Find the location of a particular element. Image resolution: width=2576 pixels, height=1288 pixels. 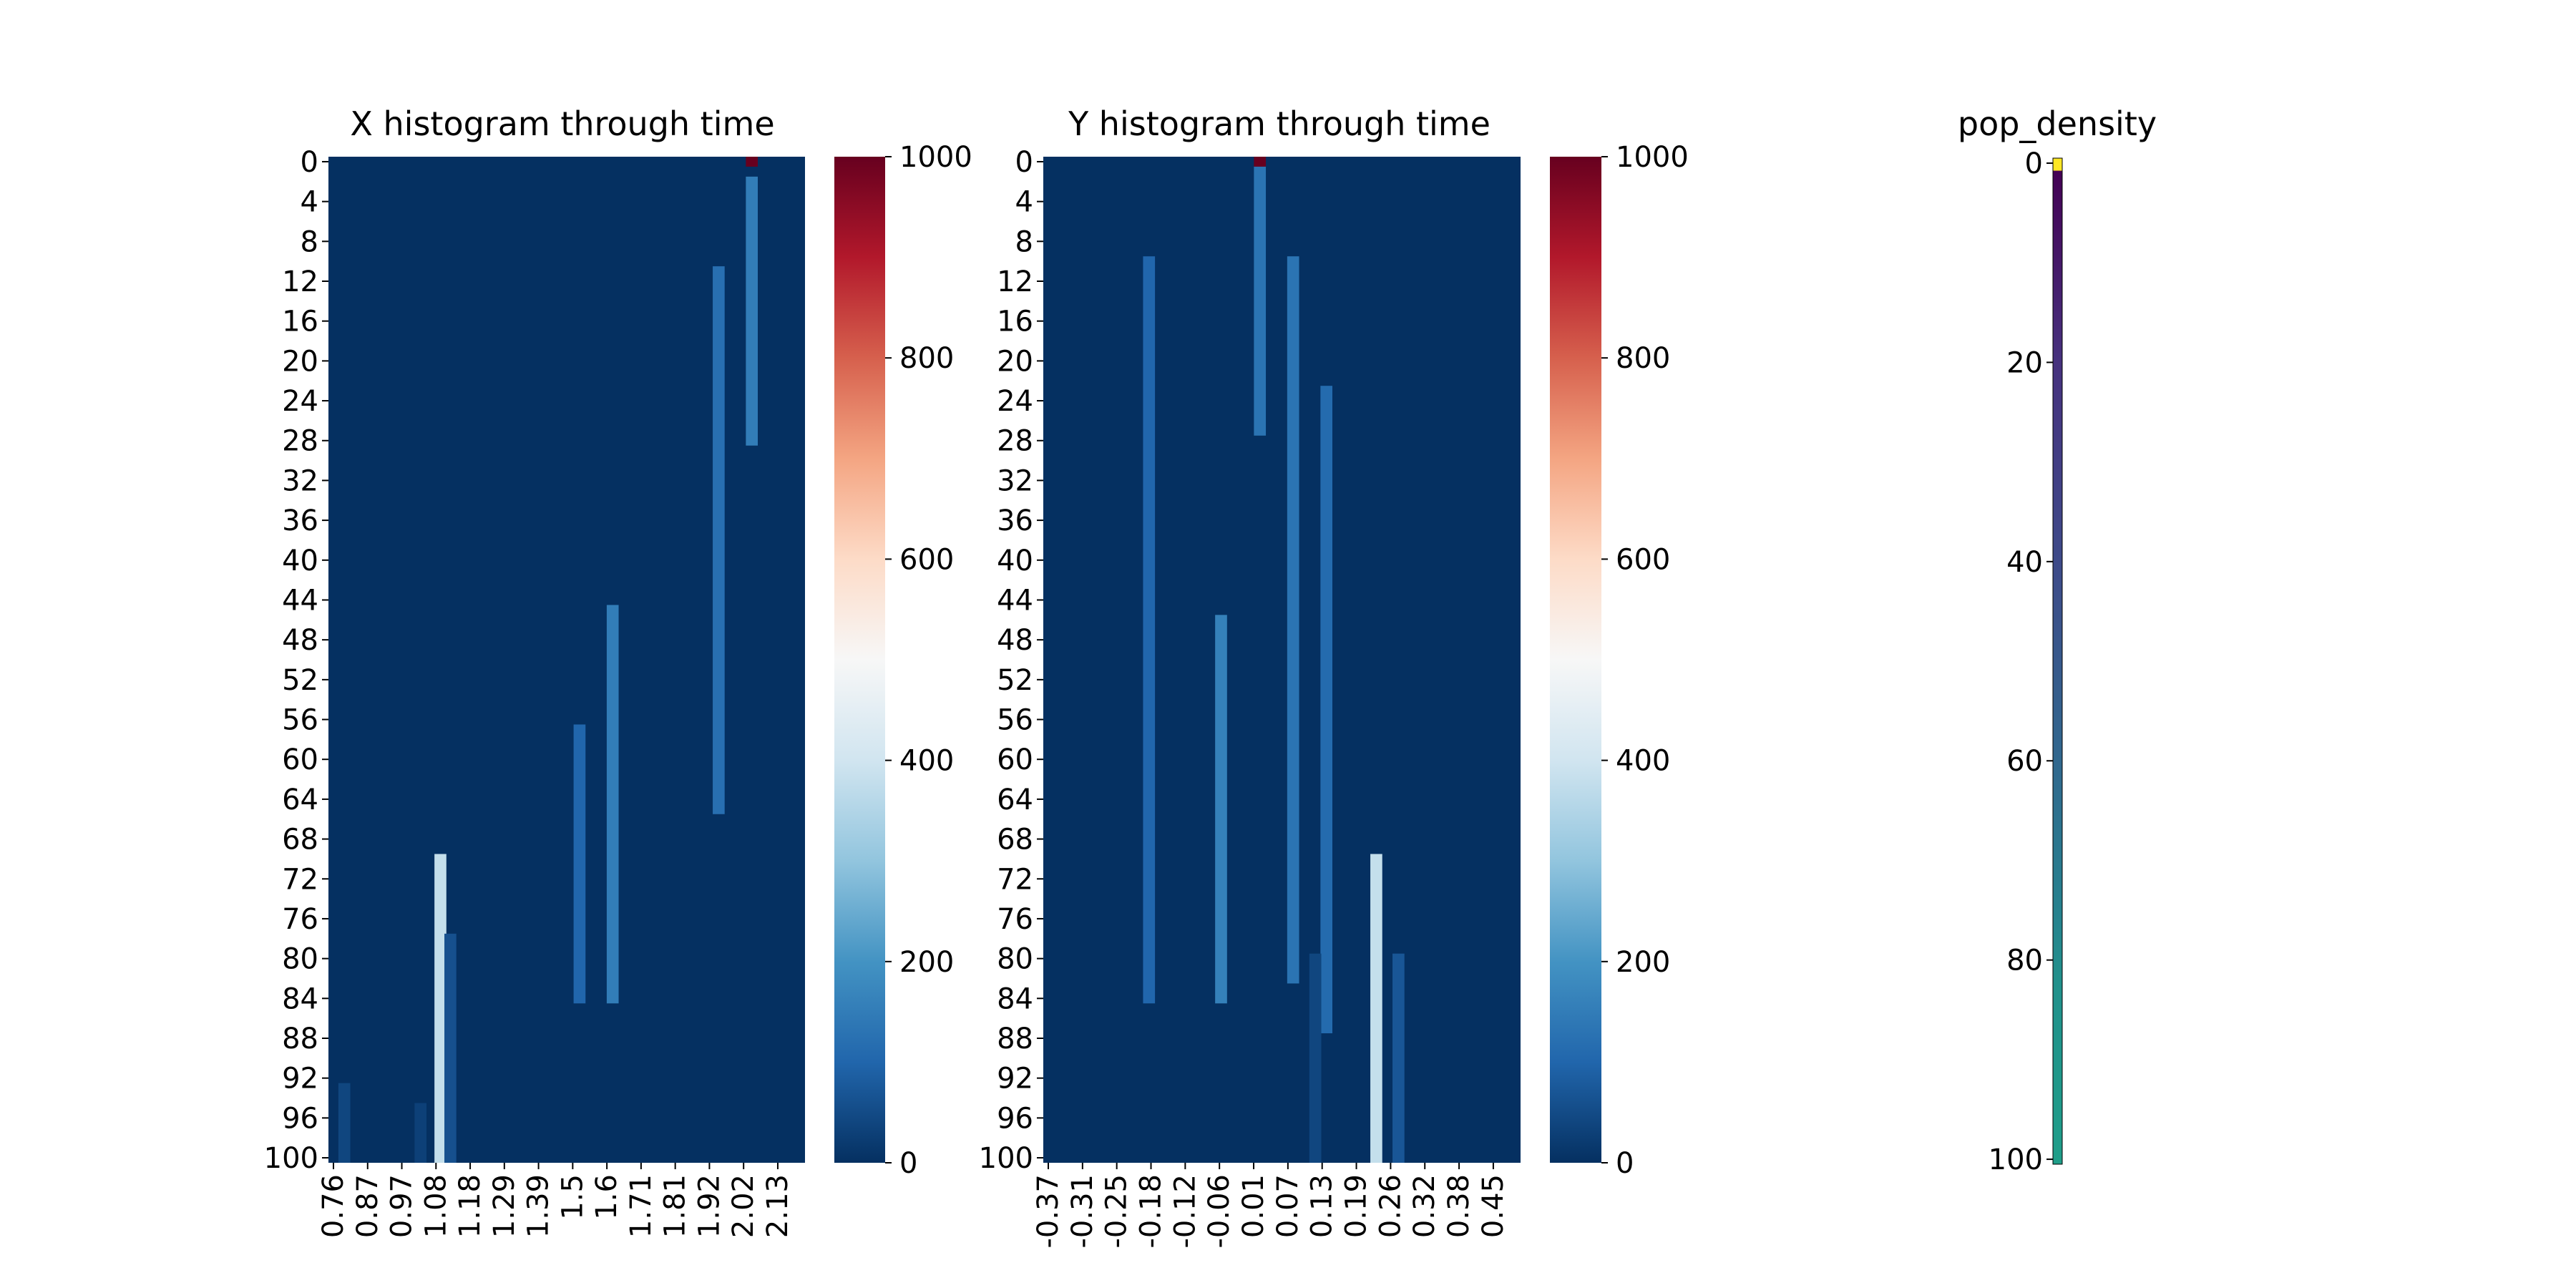

x-histogram-title: X histogram through time is located at coordinates (562, 123).